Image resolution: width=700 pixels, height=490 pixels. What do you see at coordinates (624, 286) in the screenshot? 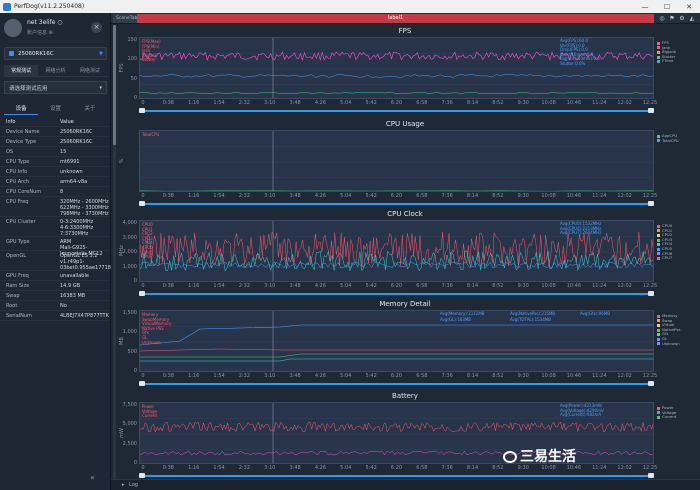
I see `x-tick-label: 12:02` at bounding box center [624, 286].